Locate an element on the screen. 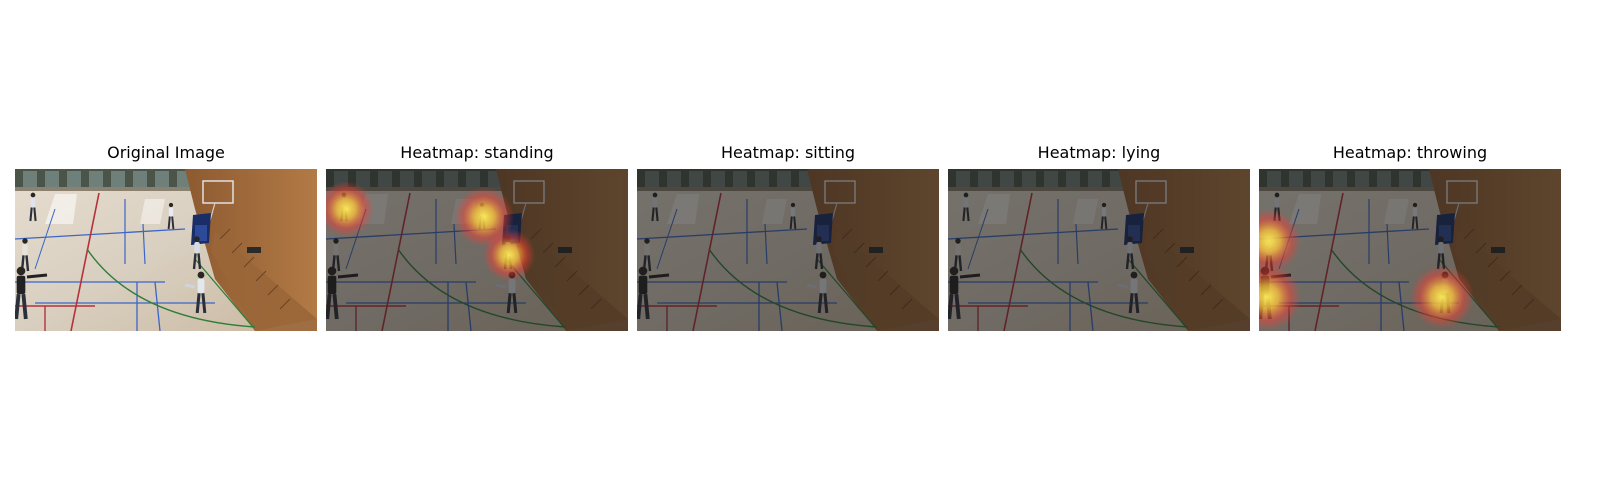  spot-lower-left is located at coordinates (1280, 297).